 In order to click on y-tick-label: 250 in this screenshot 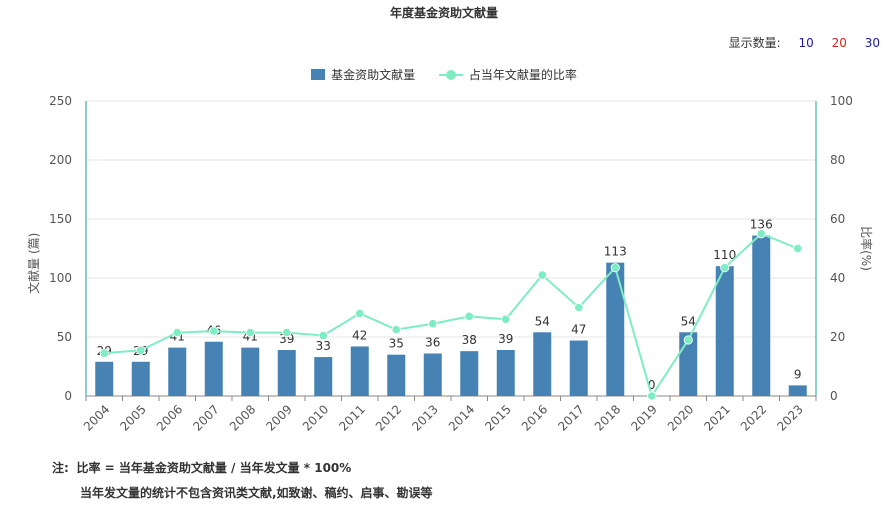, I will do `click(60, 101)`.